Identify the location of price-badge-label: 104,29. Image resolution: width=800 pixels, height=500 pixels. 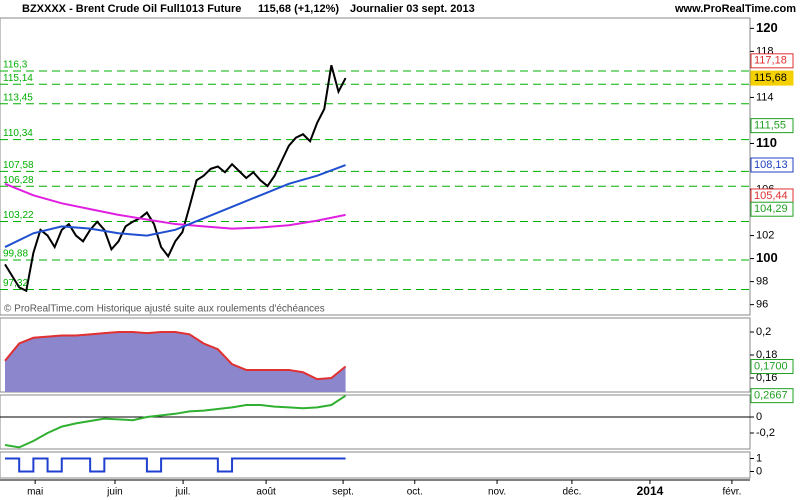
(771, 209).